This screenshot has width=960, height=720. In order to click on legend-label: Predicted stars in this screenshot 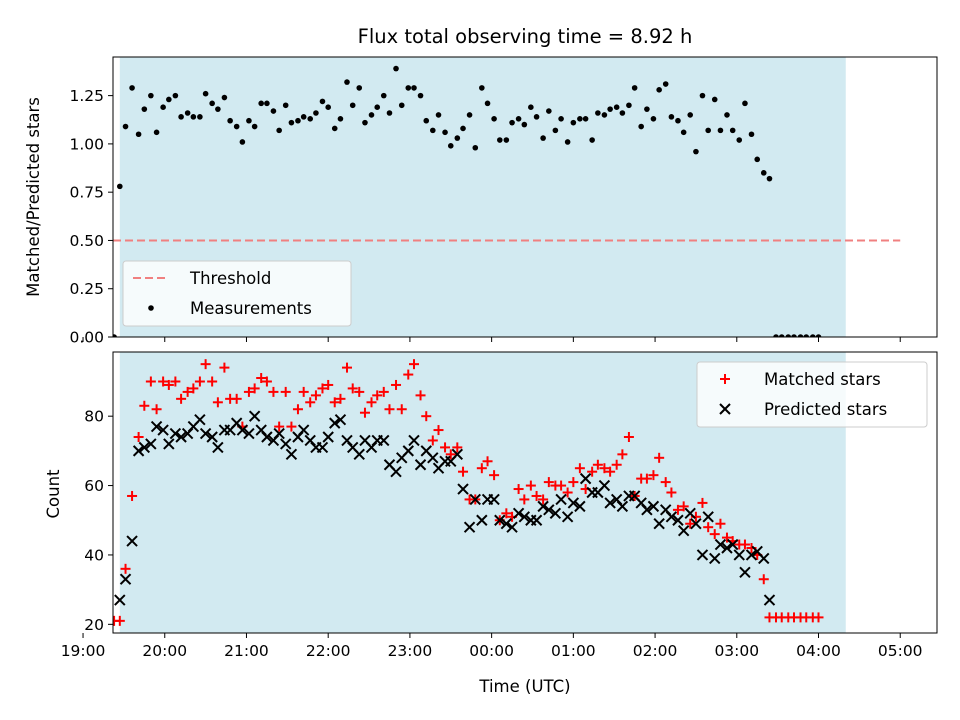, I will do `click(825, 409)`.